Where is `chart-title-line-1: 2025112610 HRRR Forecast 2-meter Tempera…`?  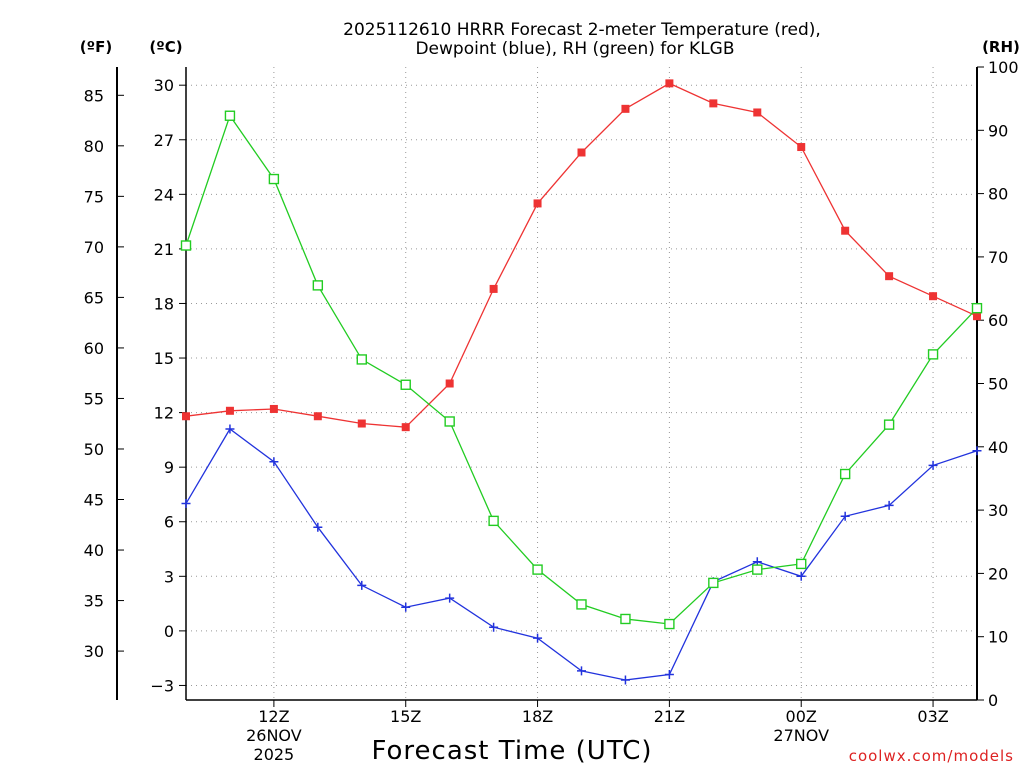 chart-title-line-1: 2025112610 HRRR Forecast 2-meter Tempera… is located at coordinates (582, 30).